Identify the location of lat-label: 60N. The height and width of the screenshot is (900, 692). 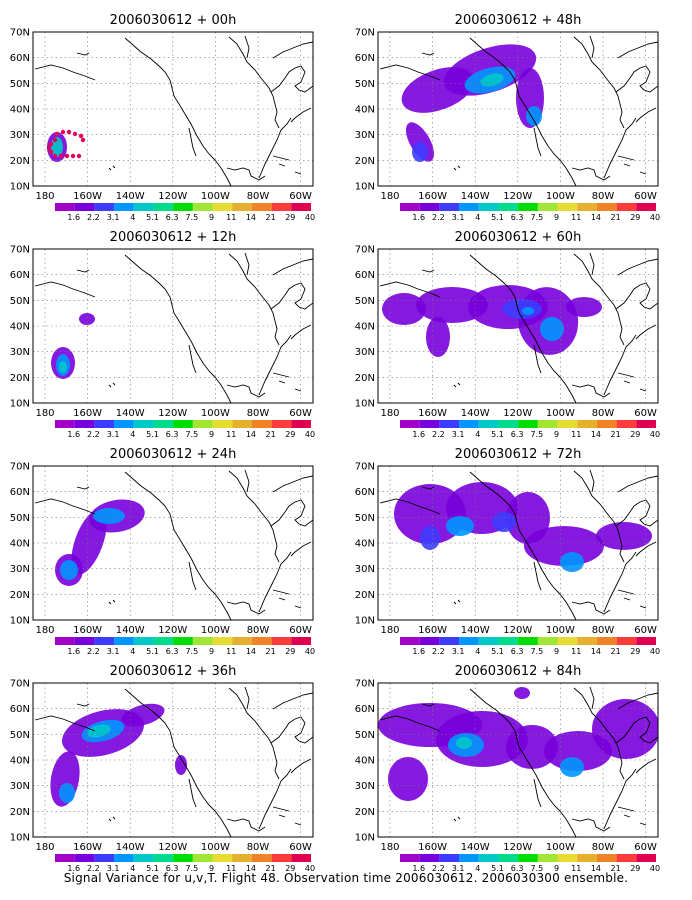
(365, 709).